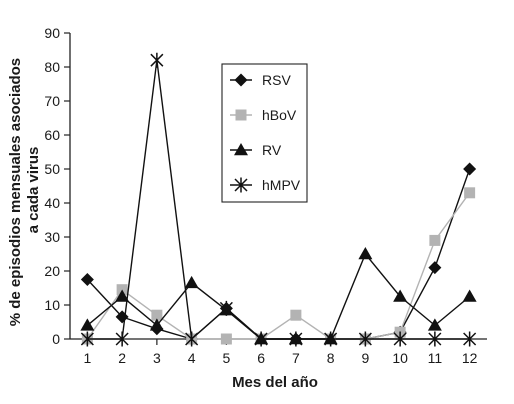  What do you see at coordinates (241, 115) in the screenshot?
I see `legend-marker-hBoV` at bounding box center [241, 115].